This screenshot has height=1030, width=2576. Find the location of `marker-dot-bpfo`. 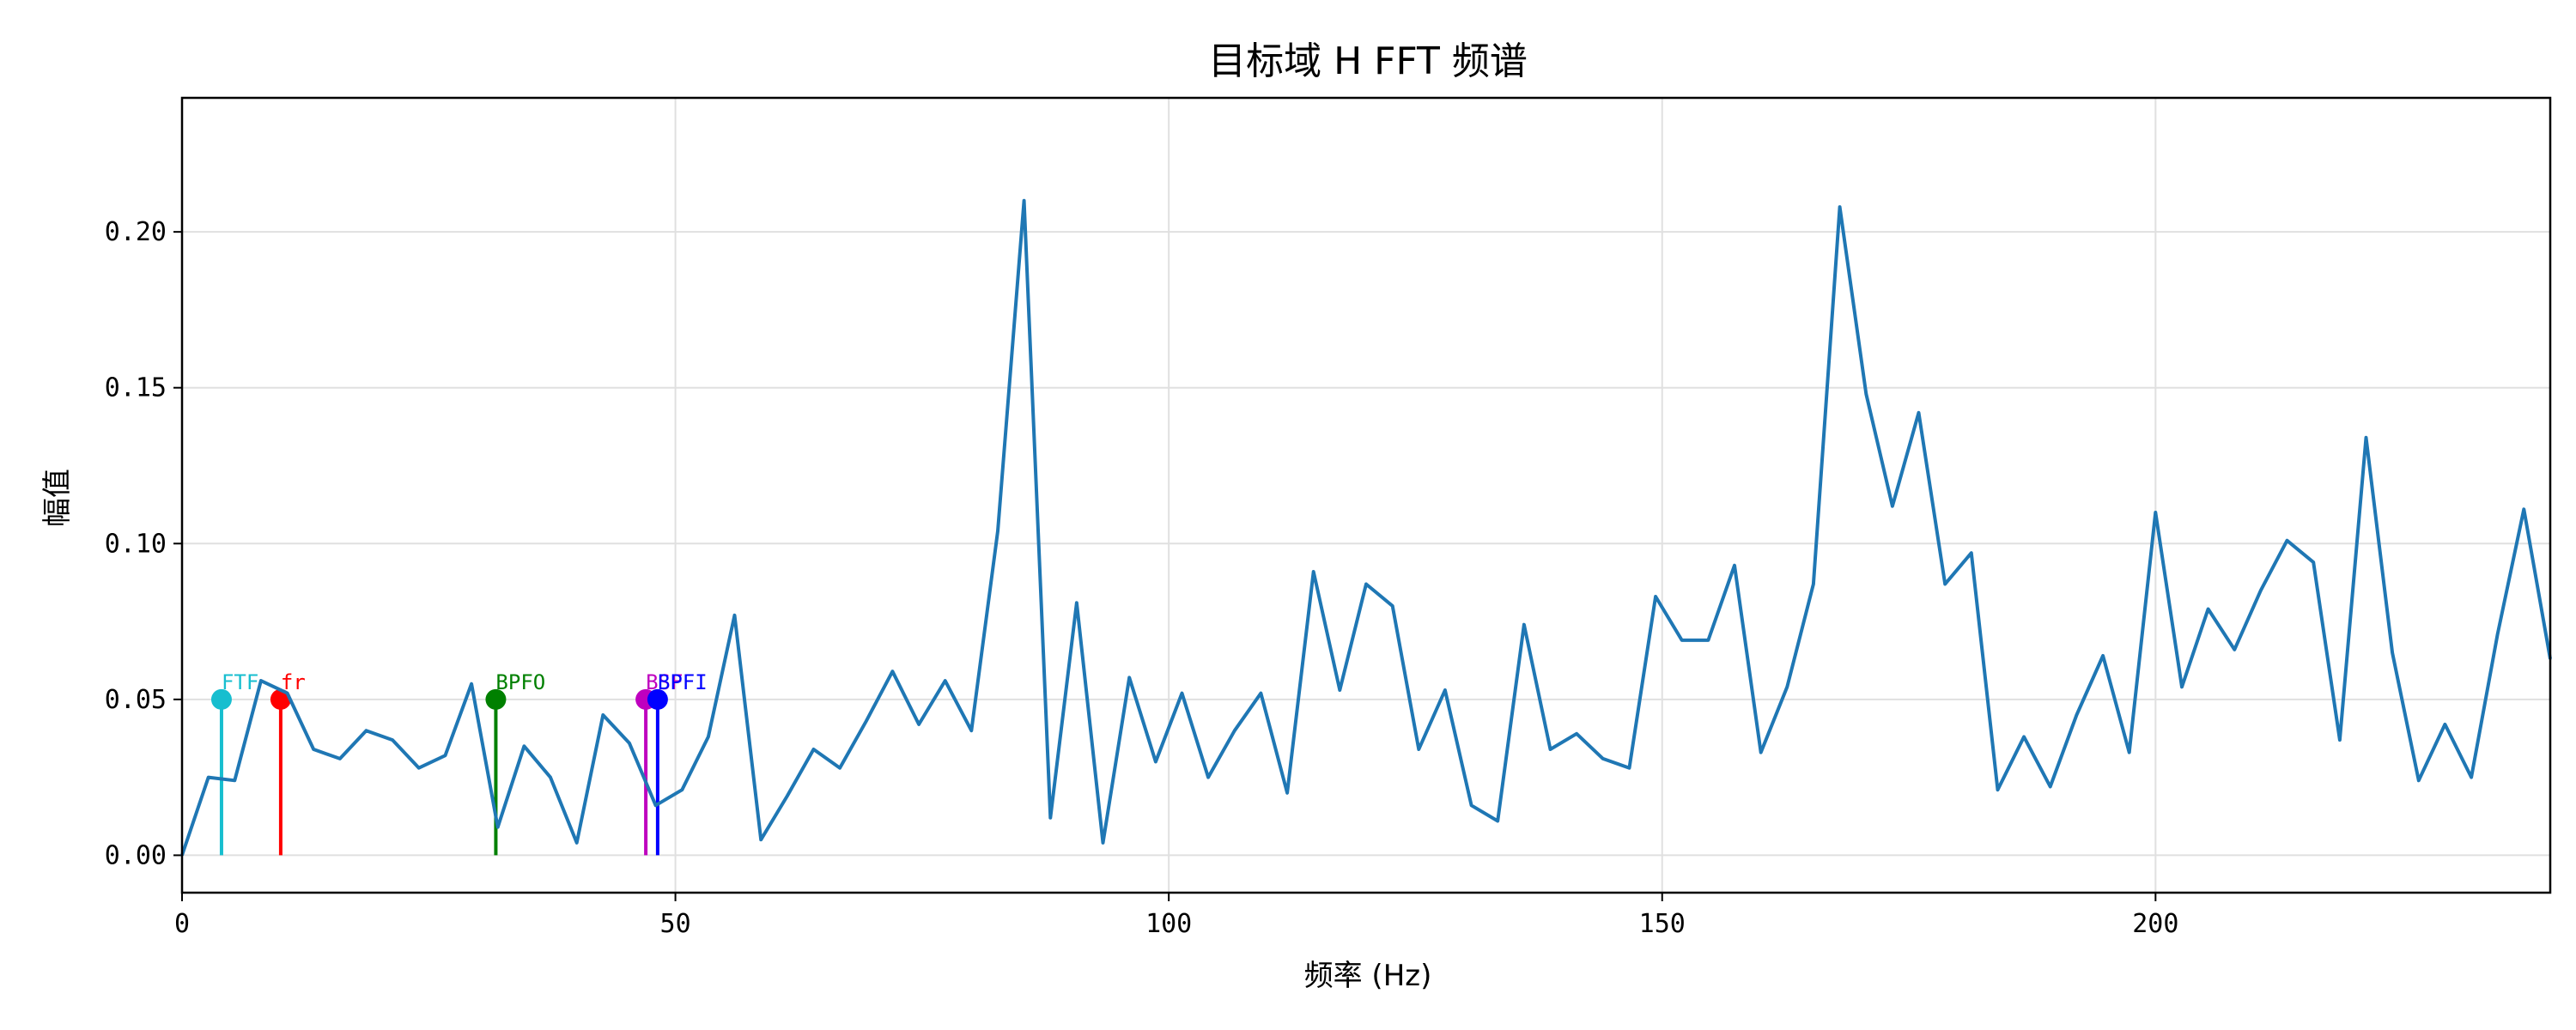

marker-dot-bpfo is located at coordinates (496, 699).